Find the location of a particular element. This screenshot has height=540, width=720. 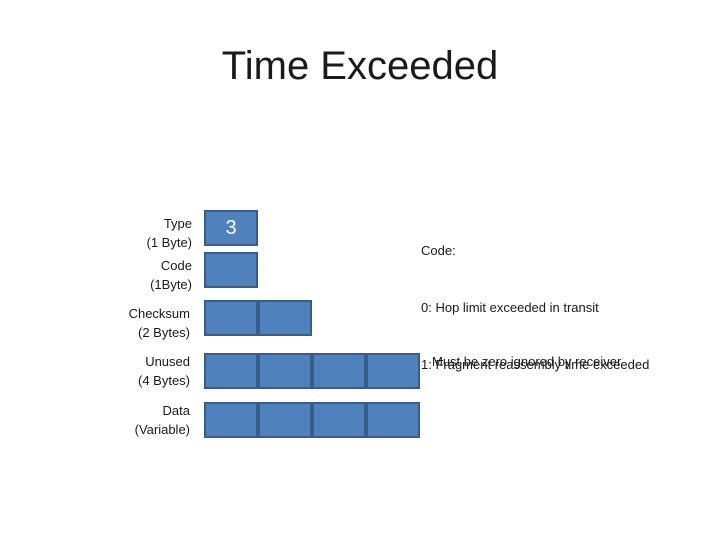

type-value: 3 is located at coordinates (231, 227).